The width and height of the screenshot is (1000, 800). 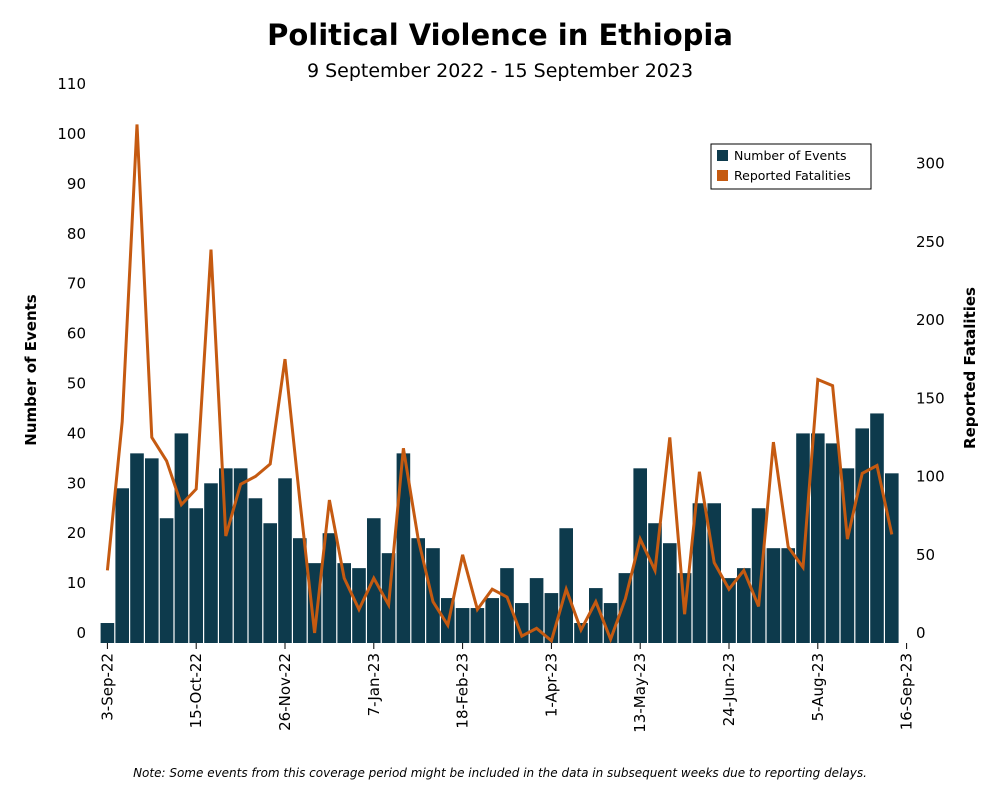 I want to click on legend-box, so click(x=791, y=166).